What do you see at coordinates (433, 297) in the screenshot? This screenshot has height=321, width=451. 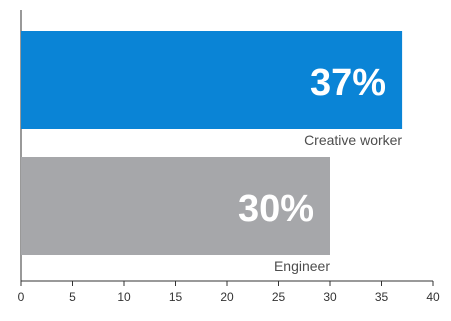 I see `x-tick-label: 40` at bounding box center [433, 297].